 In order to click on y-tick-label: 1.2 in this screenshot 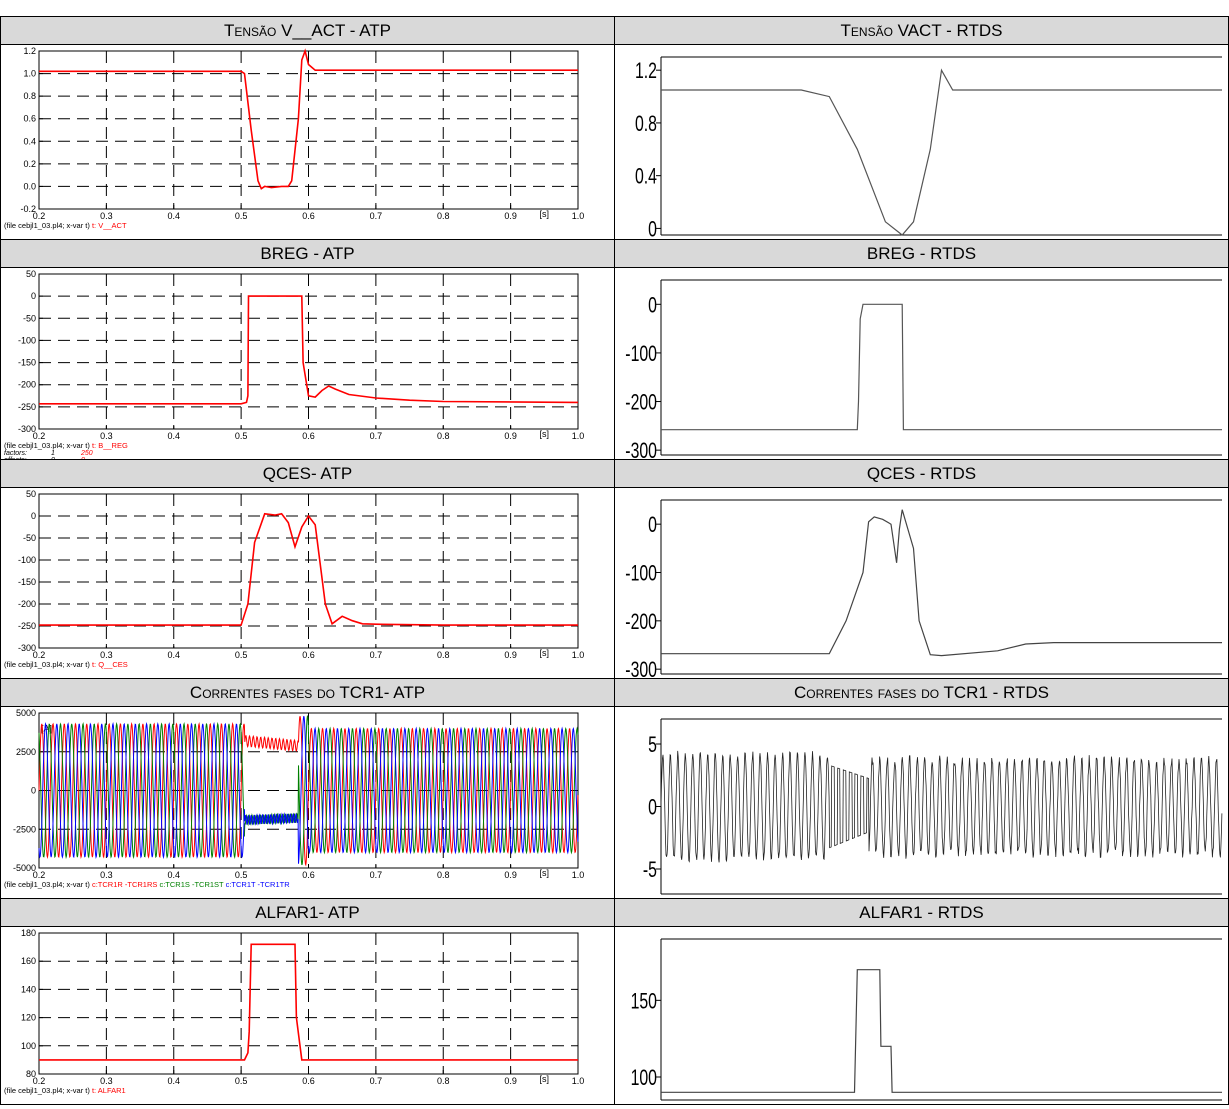, I will do `click(646, 72)`.